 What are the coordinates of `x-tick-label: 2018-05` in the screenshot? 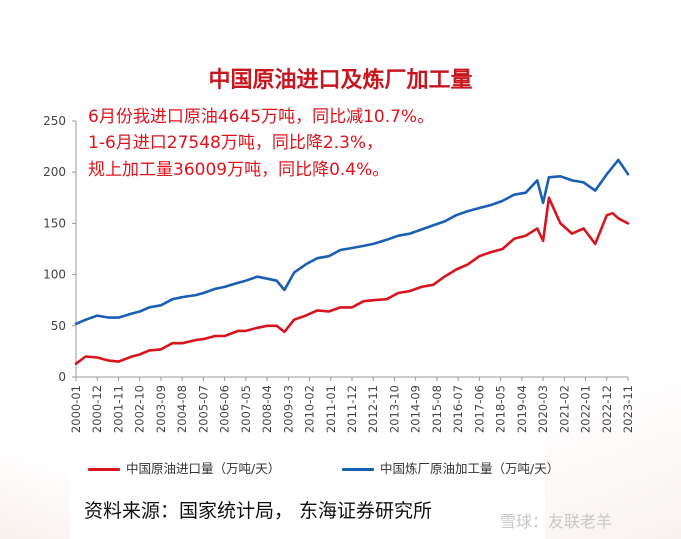 It's located at (501, 409).